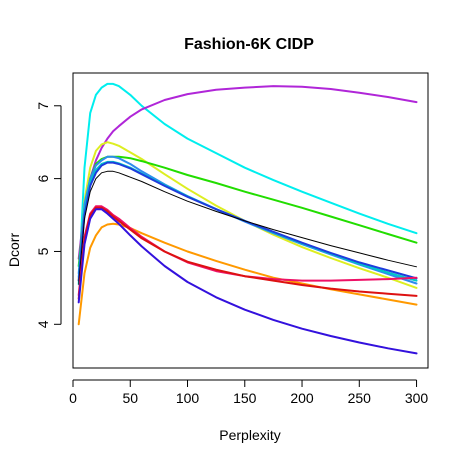 This screenshot has height=469, width=465. What do you see at coordinates (43, 106) in the screenshot?
I see `y-tick-label: 7` at bounding box center [43, 106].